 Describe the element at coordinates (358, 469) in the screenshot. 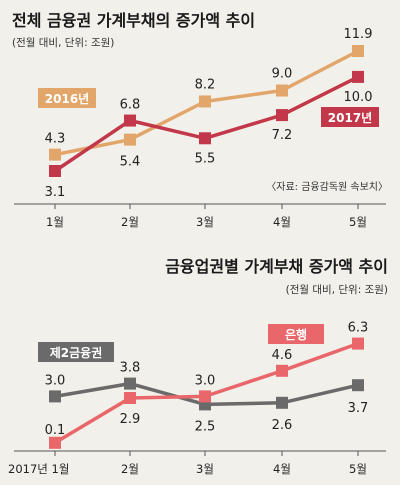

I see `chart2-x-tick-label: 5월` at that location.